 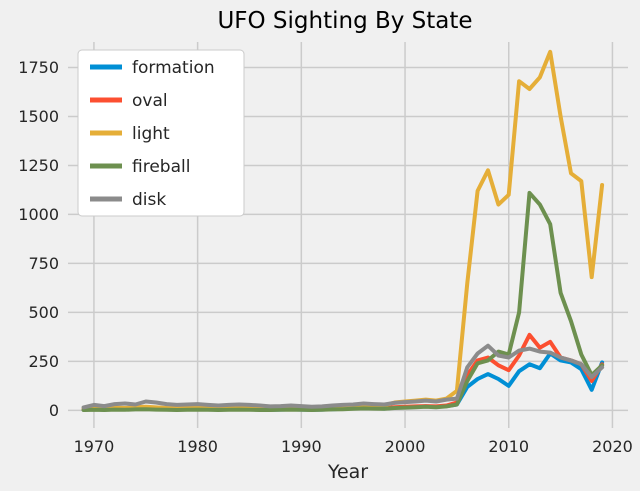 I want to click on legend-label: oval, so click(x=150, y=101).